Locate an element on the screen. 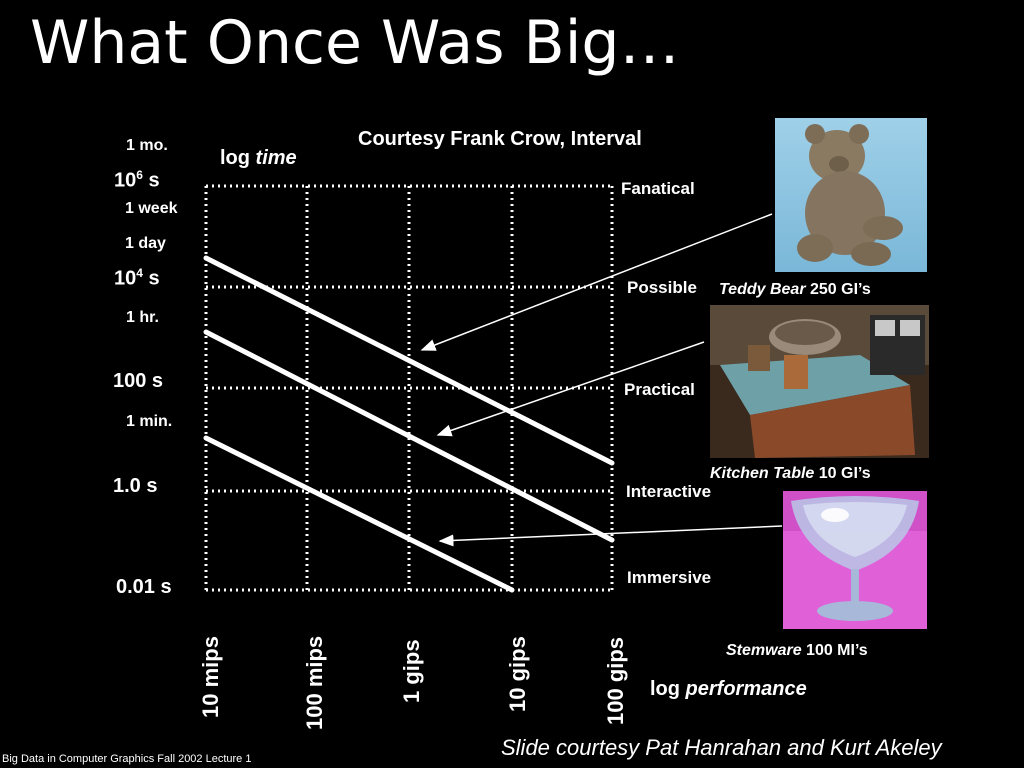 The image size is (1024, 768). level-interactive: Interactive is located at coordinates (669, 491).